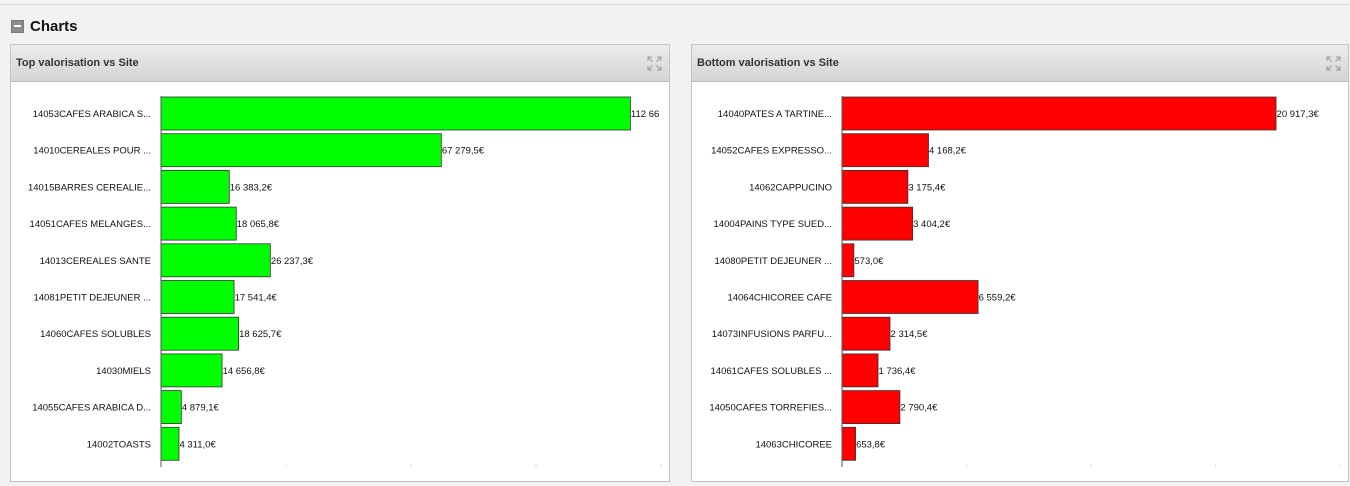 The image size is (1350, 486). Describe the element at coordinates (77, 63) in the screenshot. I see `panel-title: Top valorisation vs Site` at that location.